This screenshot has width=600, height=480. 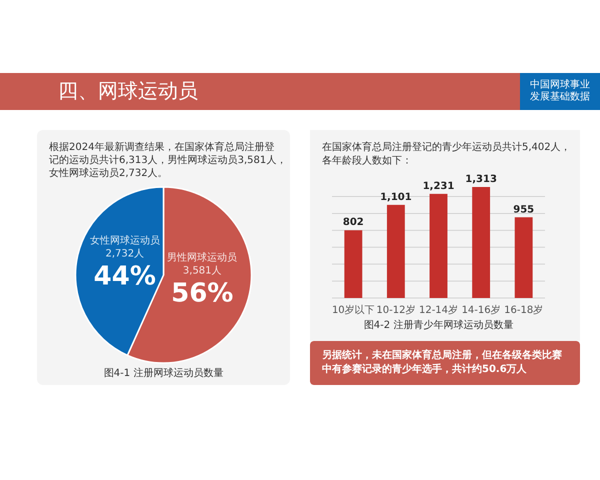 I want to click on data-label: 1,313, so click(x=481, y=179).